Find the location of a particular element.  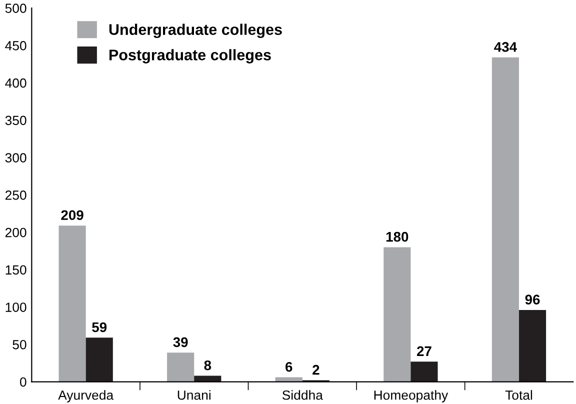

data-label: 39 is located at coordinates (180, 342).